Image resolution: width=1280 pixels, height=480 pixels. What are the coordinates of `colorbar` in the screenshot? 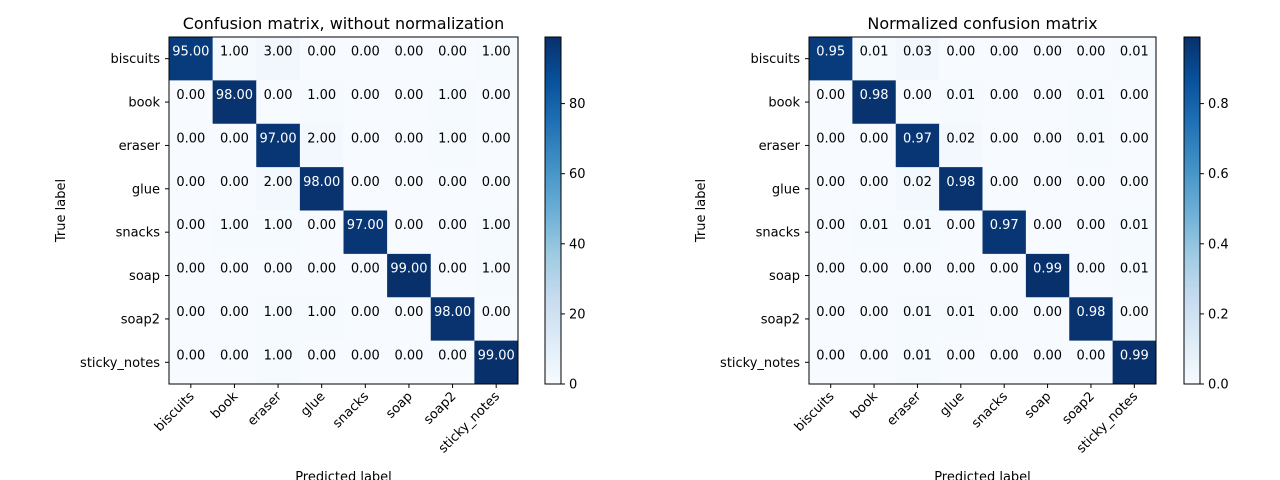 It's located at (1192, 210).